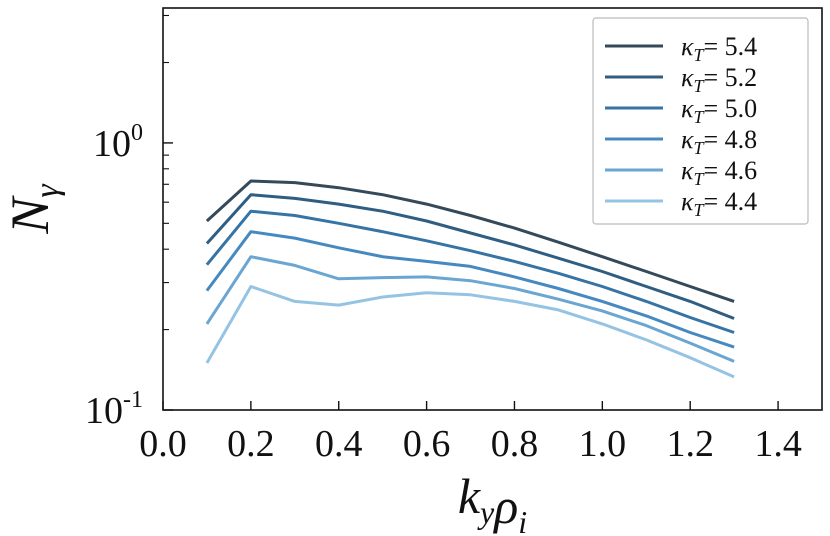 This screenshot has width=830, height=536. What do you see at coordinates (719, 172) in the screenshot?
I see `legend-label-4: κT= 4.6` at bounding box center [719, 172].